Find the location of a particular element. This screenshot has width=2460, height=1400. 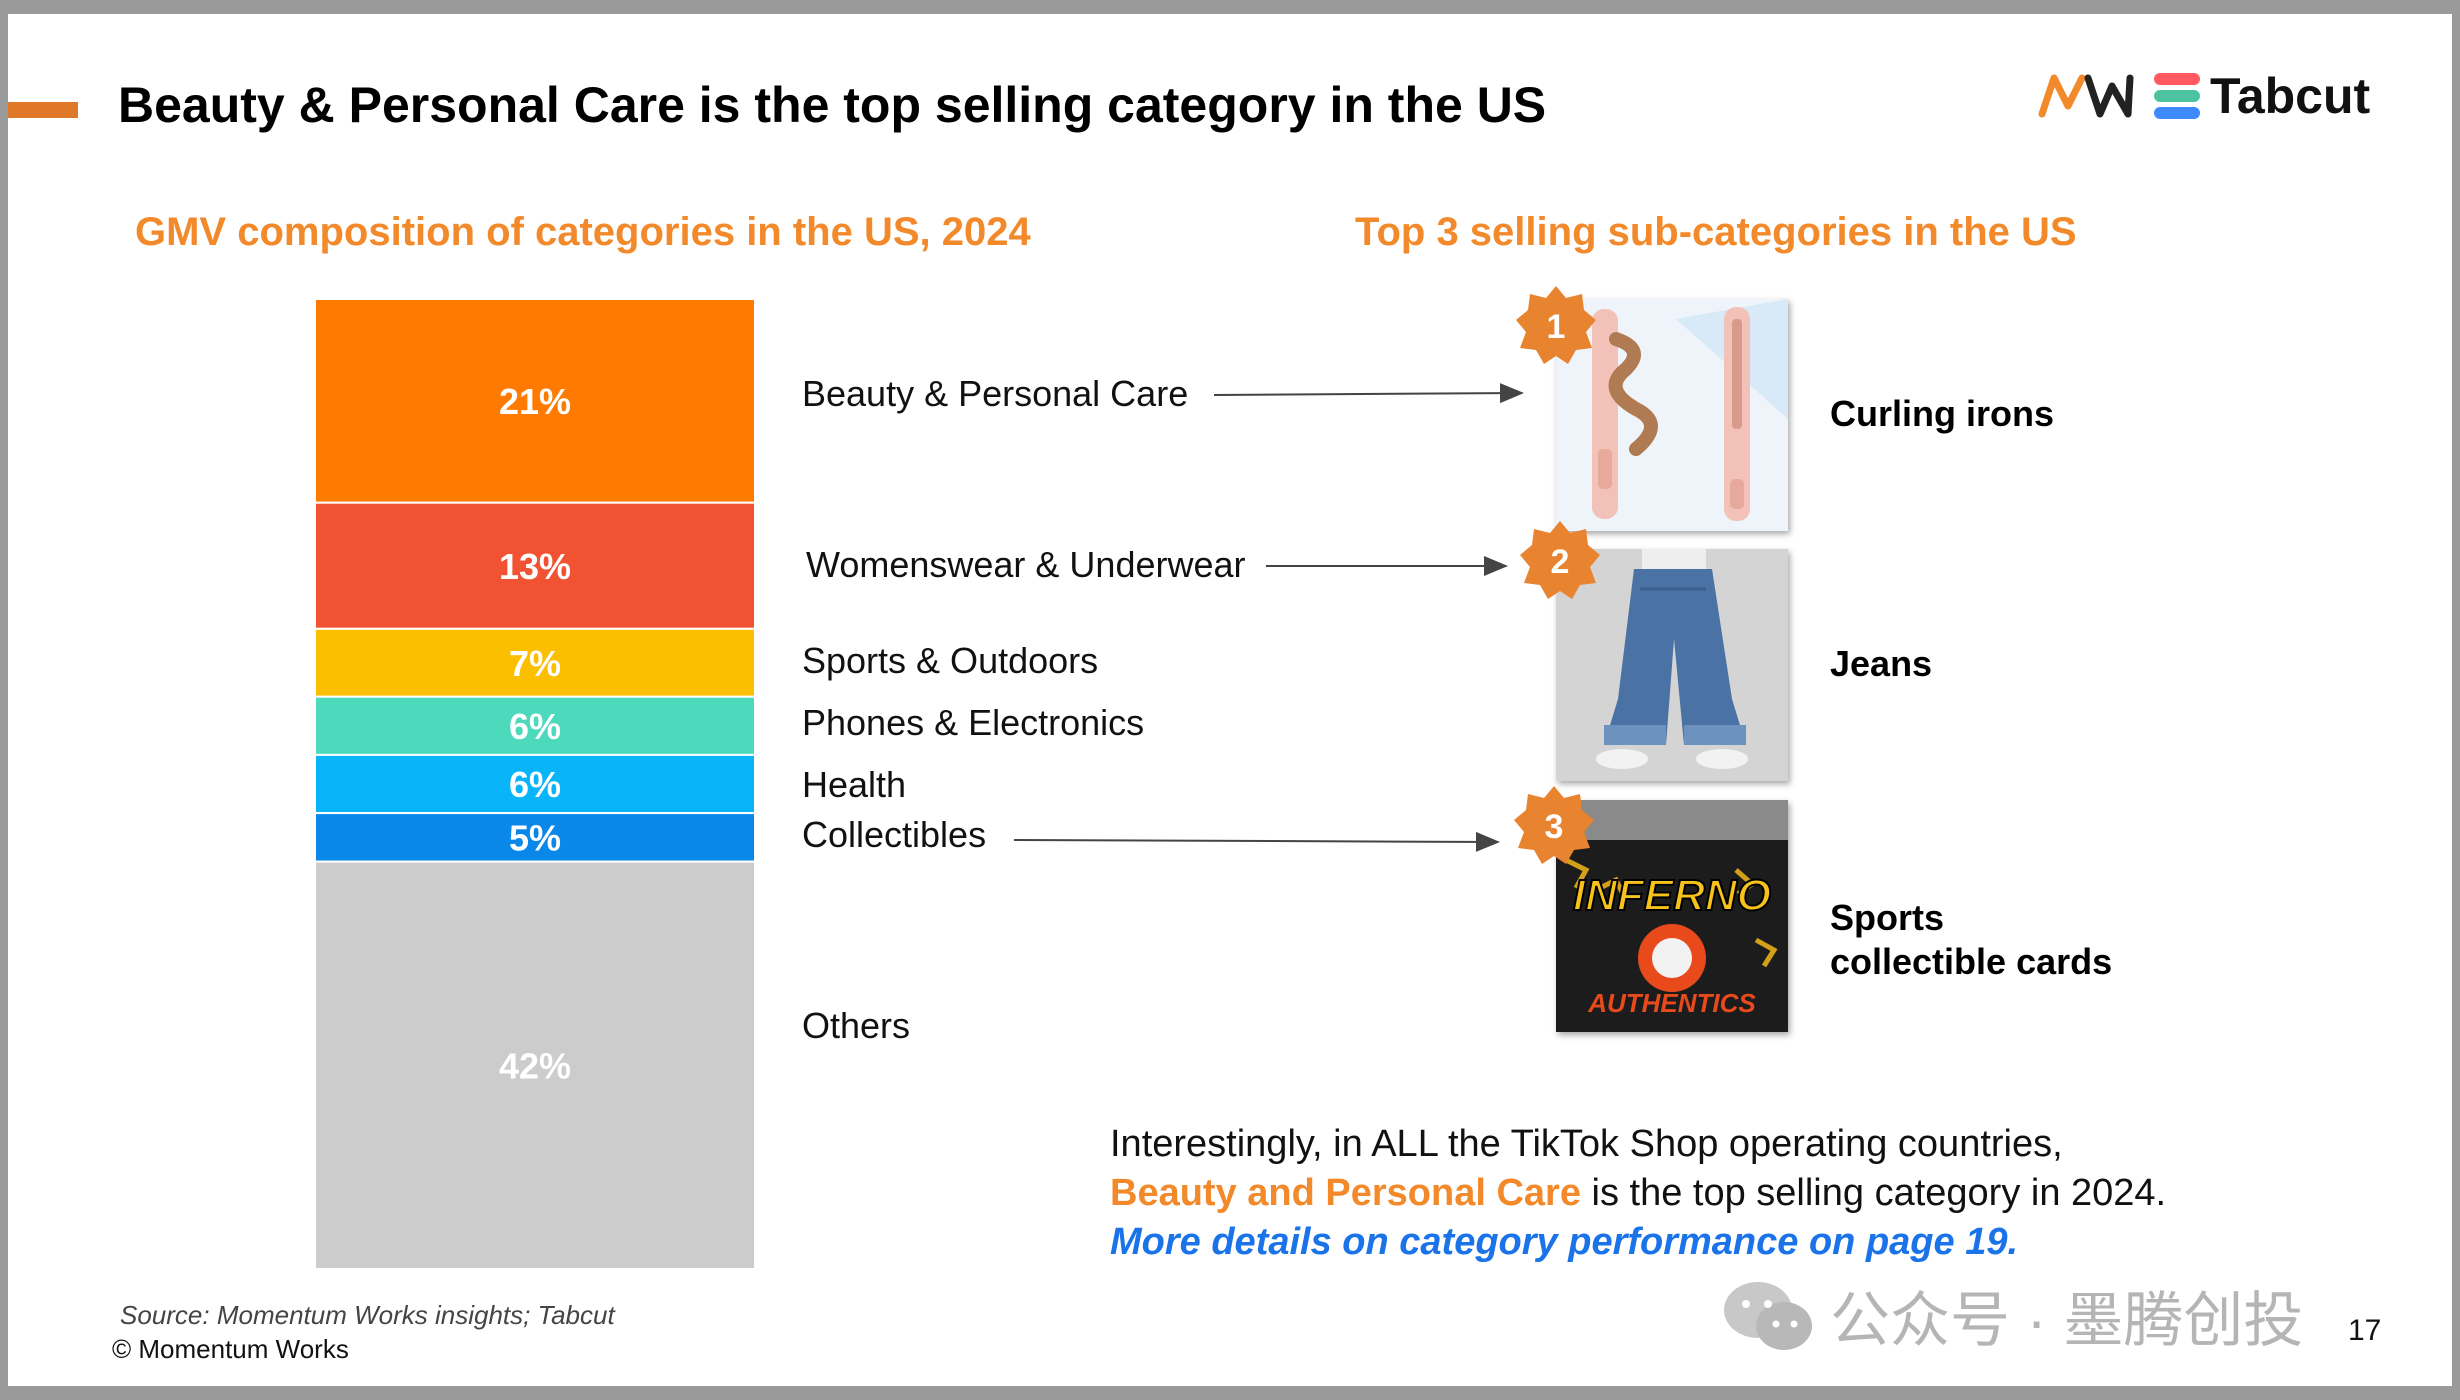

category-label-5: Collectibles is located at coordinates (894, 834).